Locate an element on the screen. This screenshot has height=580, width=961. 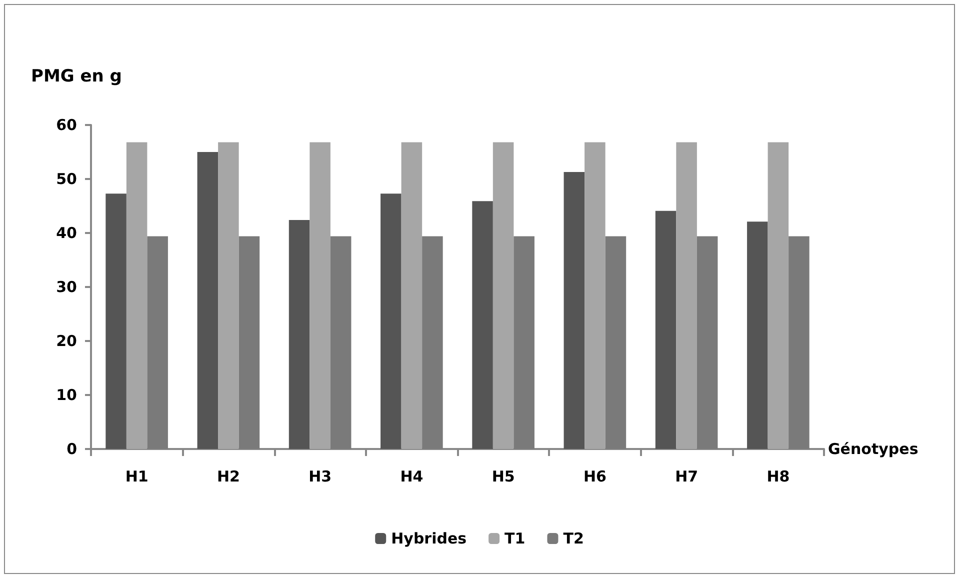
legend-label: Hybrides is located at coordinates (429, 539).